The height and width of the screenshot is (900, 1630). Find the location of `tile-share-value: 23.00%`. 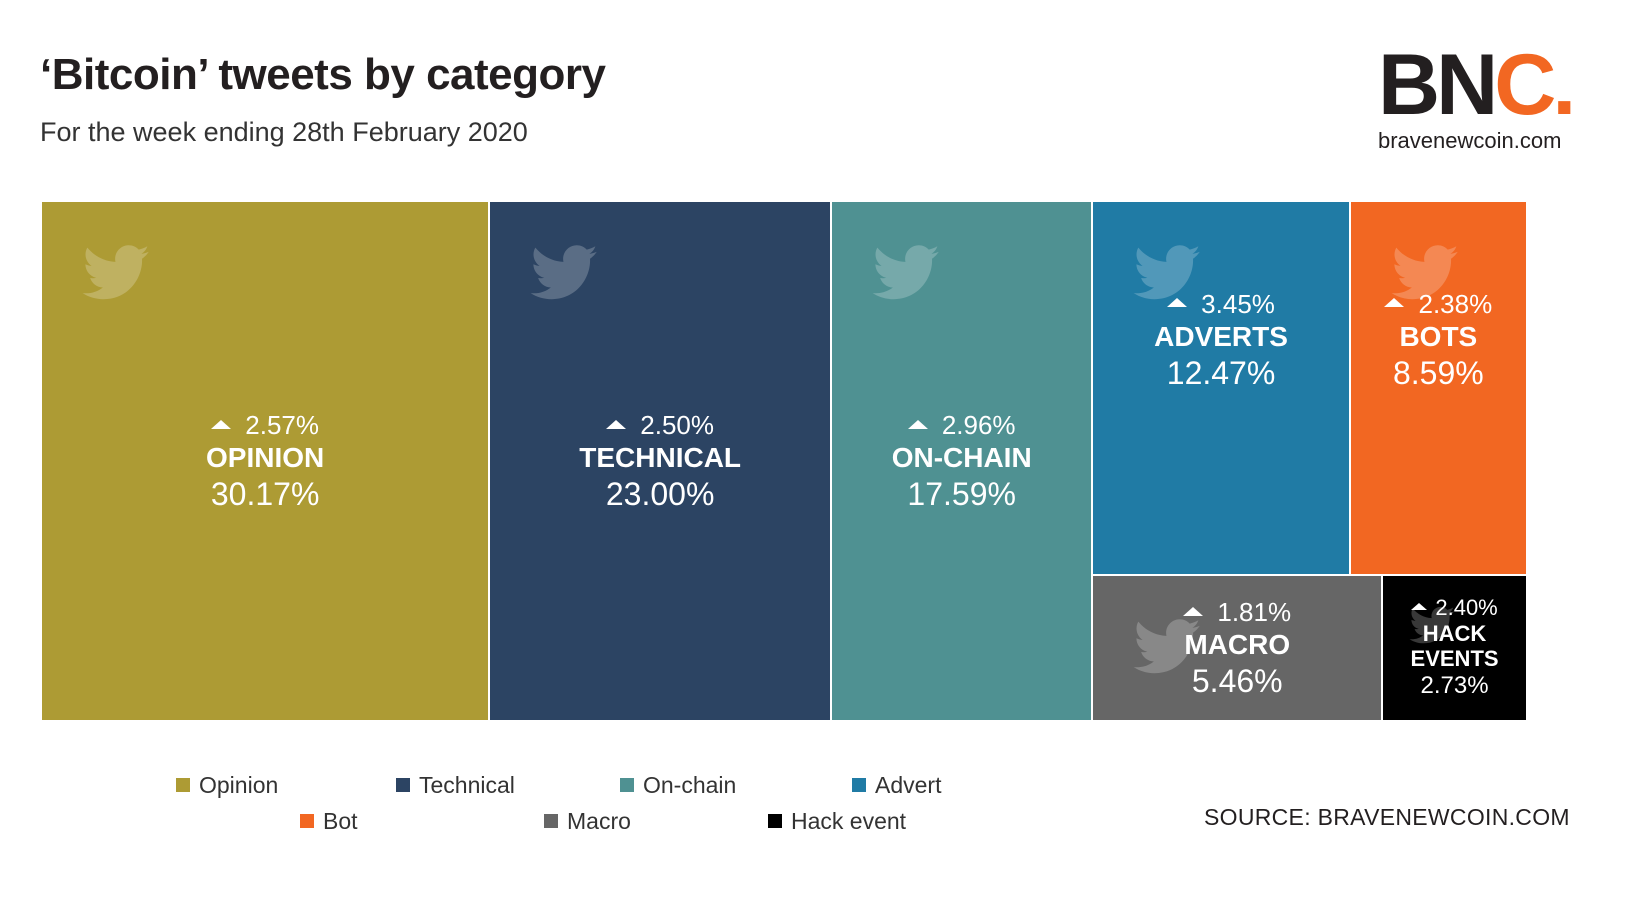

tile-share-value: 23.00% is located at coordinates (660, 494).